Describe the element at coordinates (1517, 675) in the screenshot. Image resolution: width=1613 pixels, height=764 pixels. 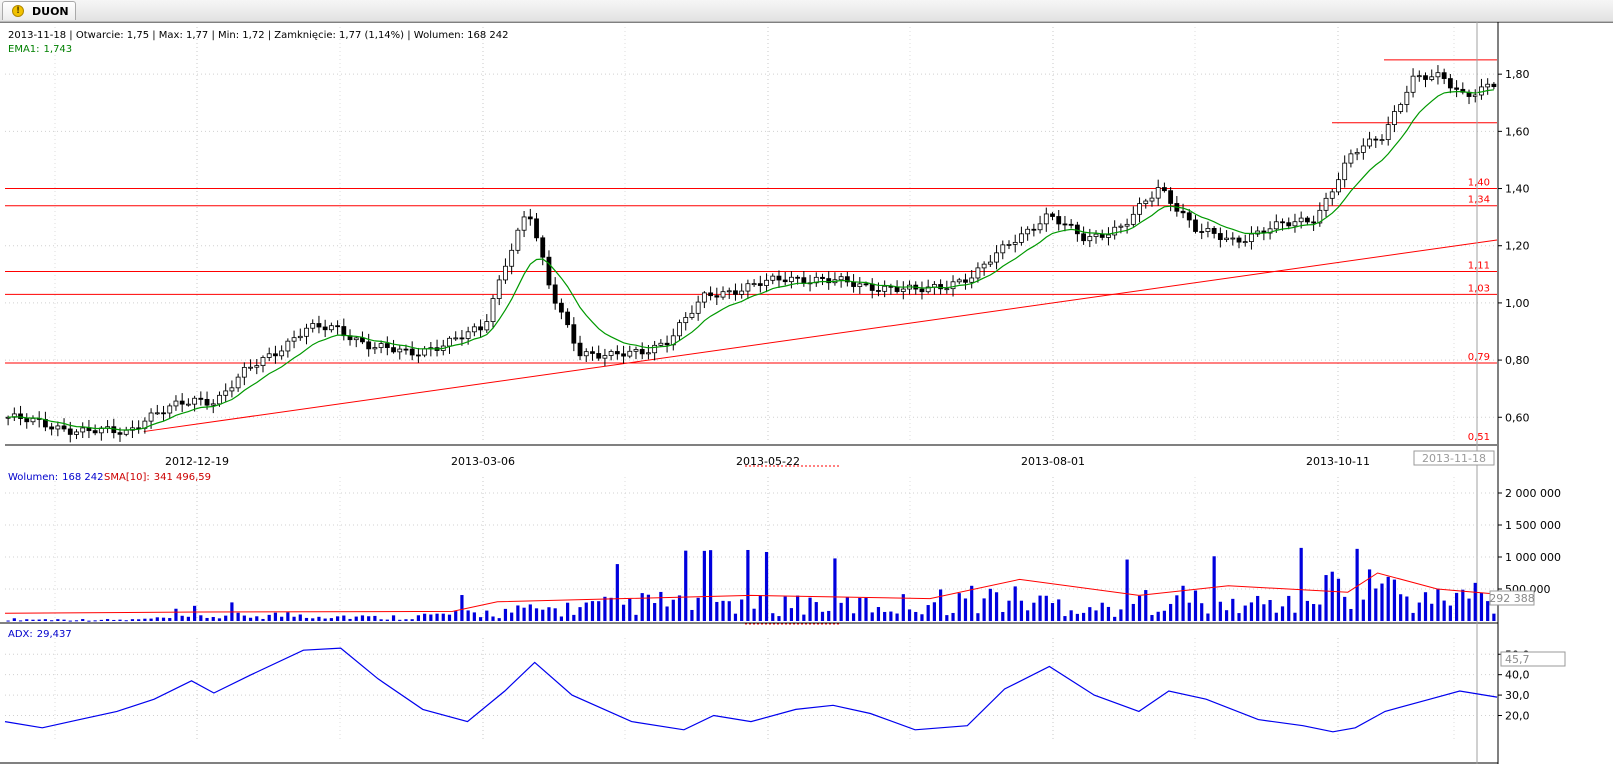
I see `adx-tick-label: 40,0` at that location.